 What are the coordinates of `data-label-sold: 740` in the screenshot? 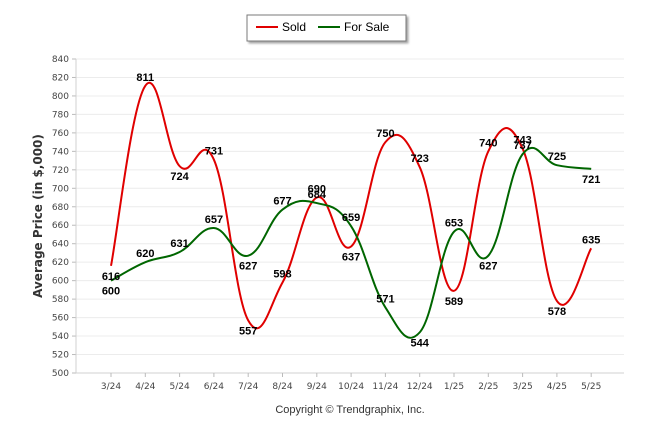 It's located at (488, 143).